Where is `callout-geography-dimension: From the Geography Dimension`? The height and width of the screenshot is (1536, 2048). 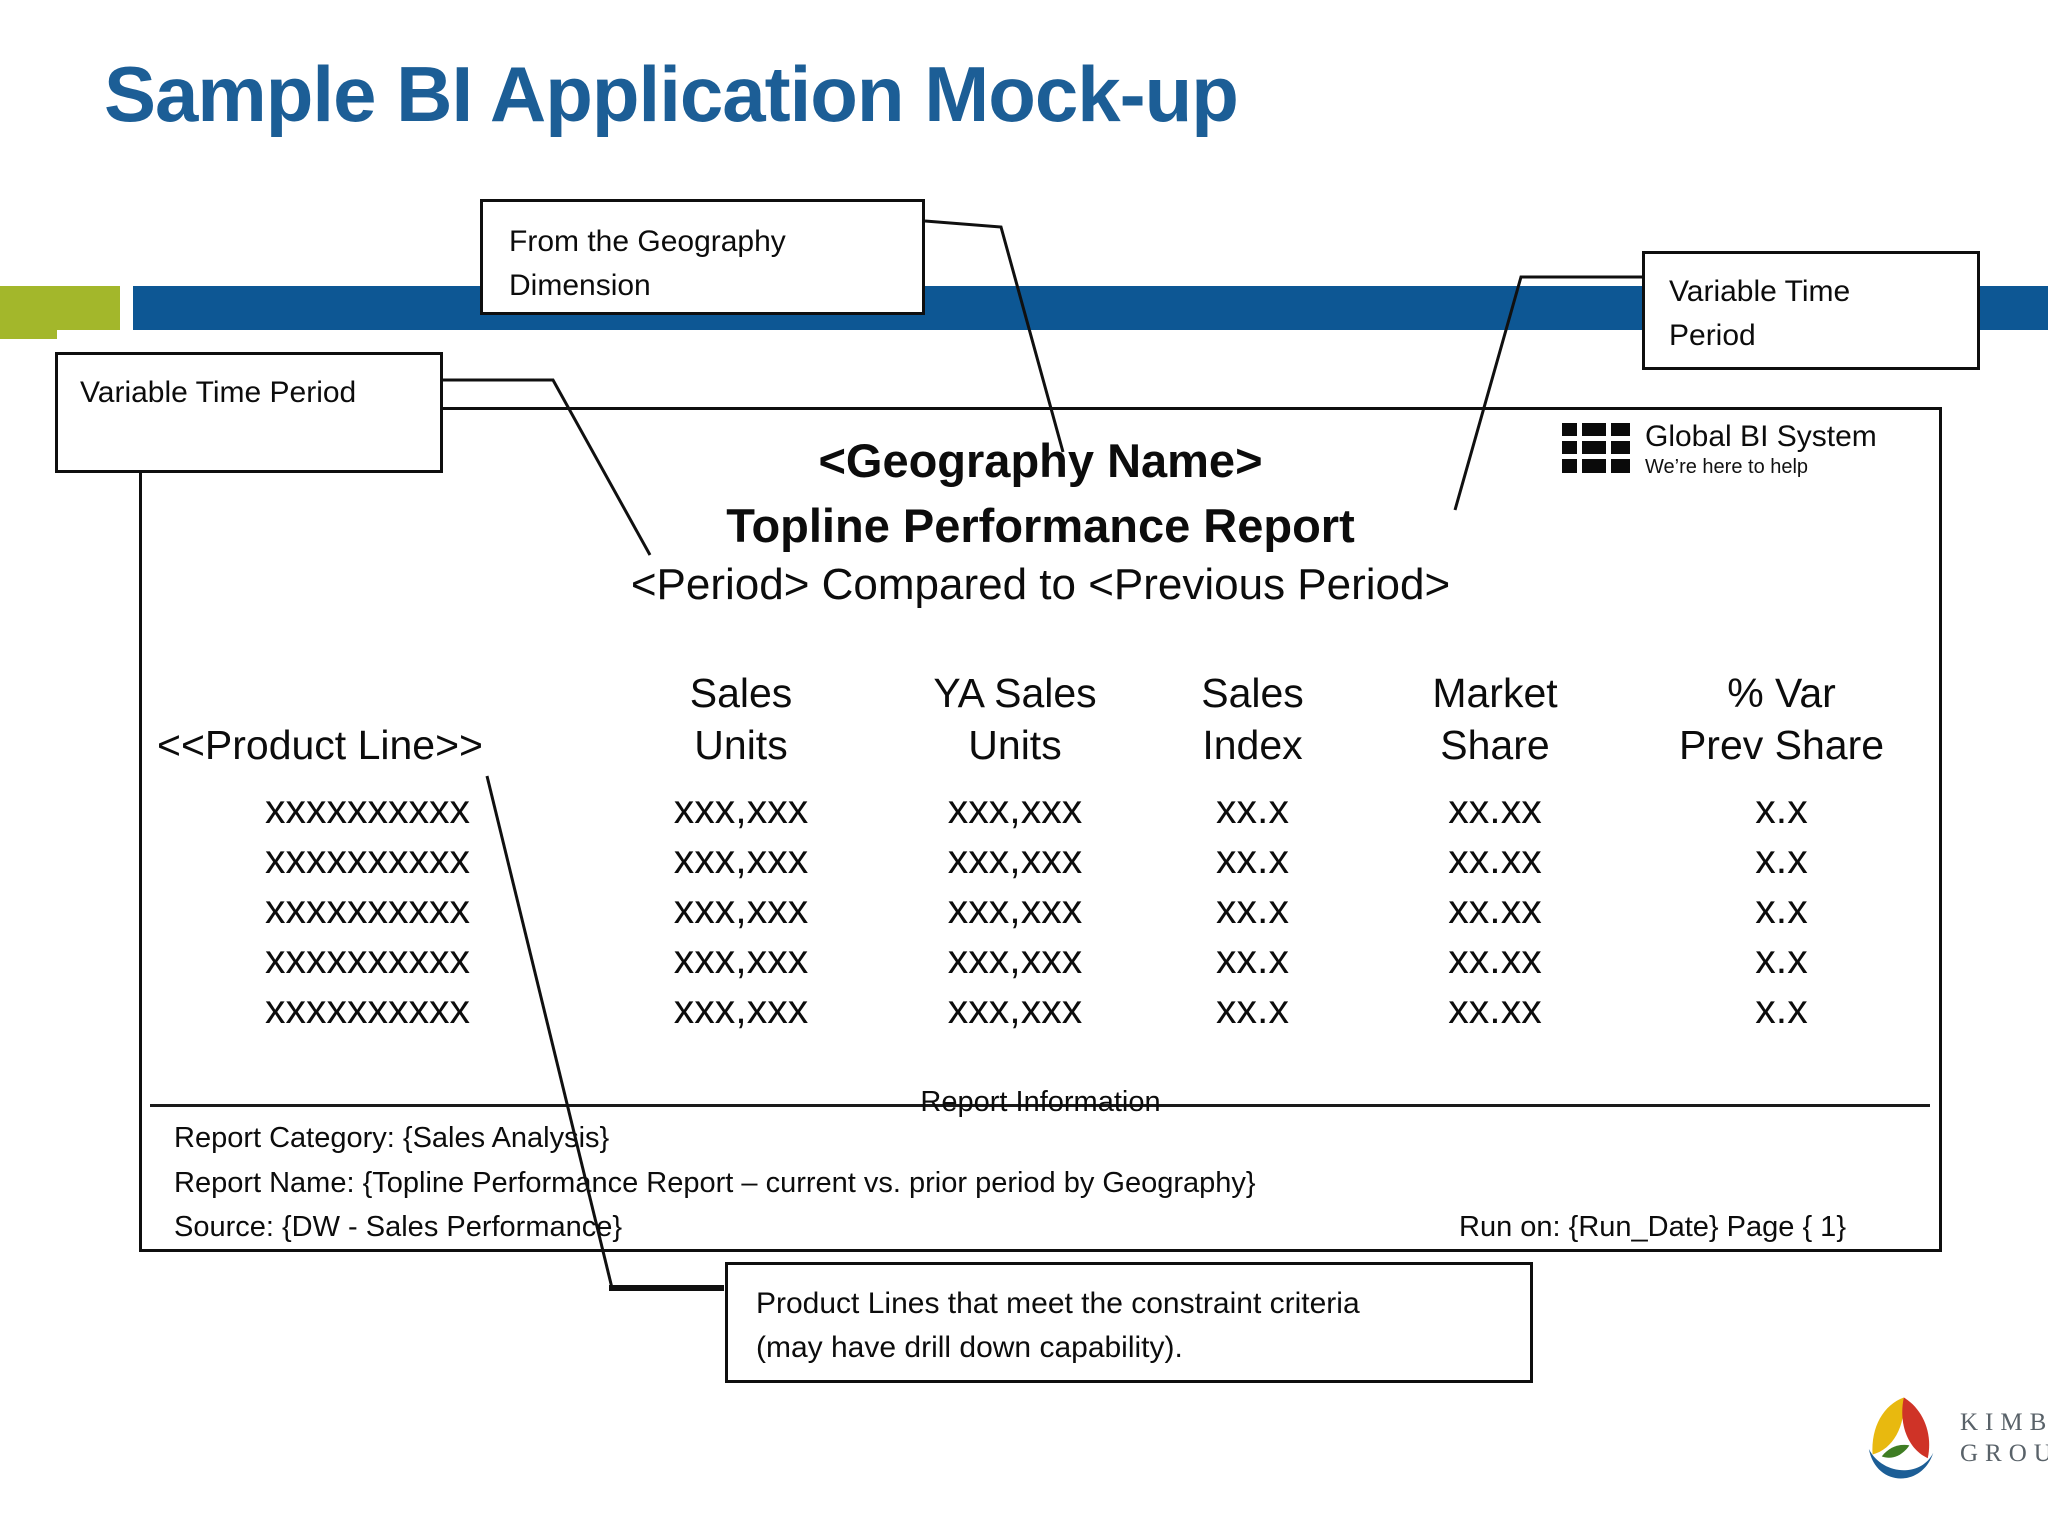 callout-geography-dimension: From the Geography Dimension is located at coordinates (702, 257).